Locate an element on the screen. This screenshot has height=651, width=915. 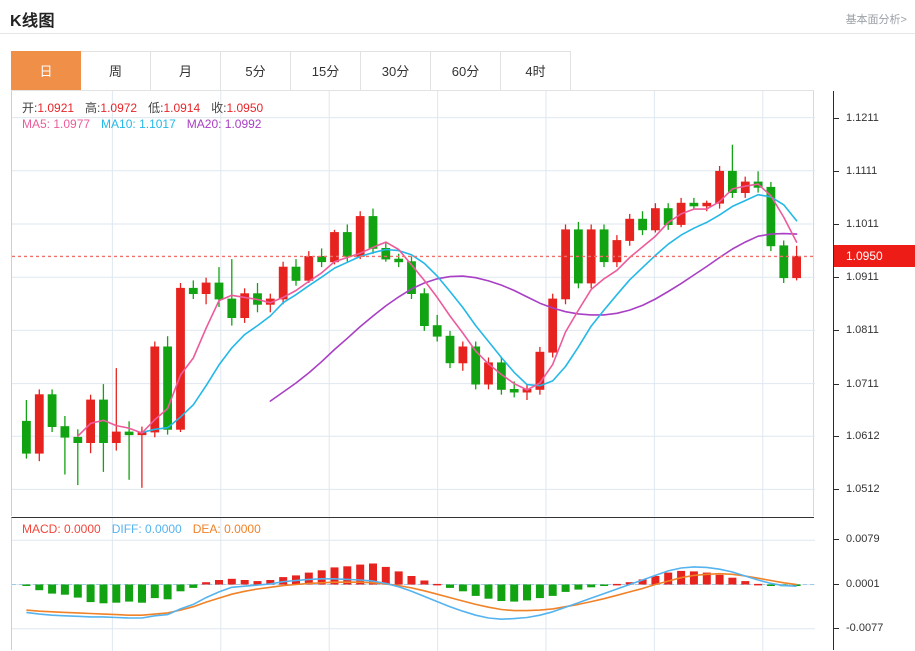
timeframe-tab-5: 30分 is located at coordinates (396, 71).